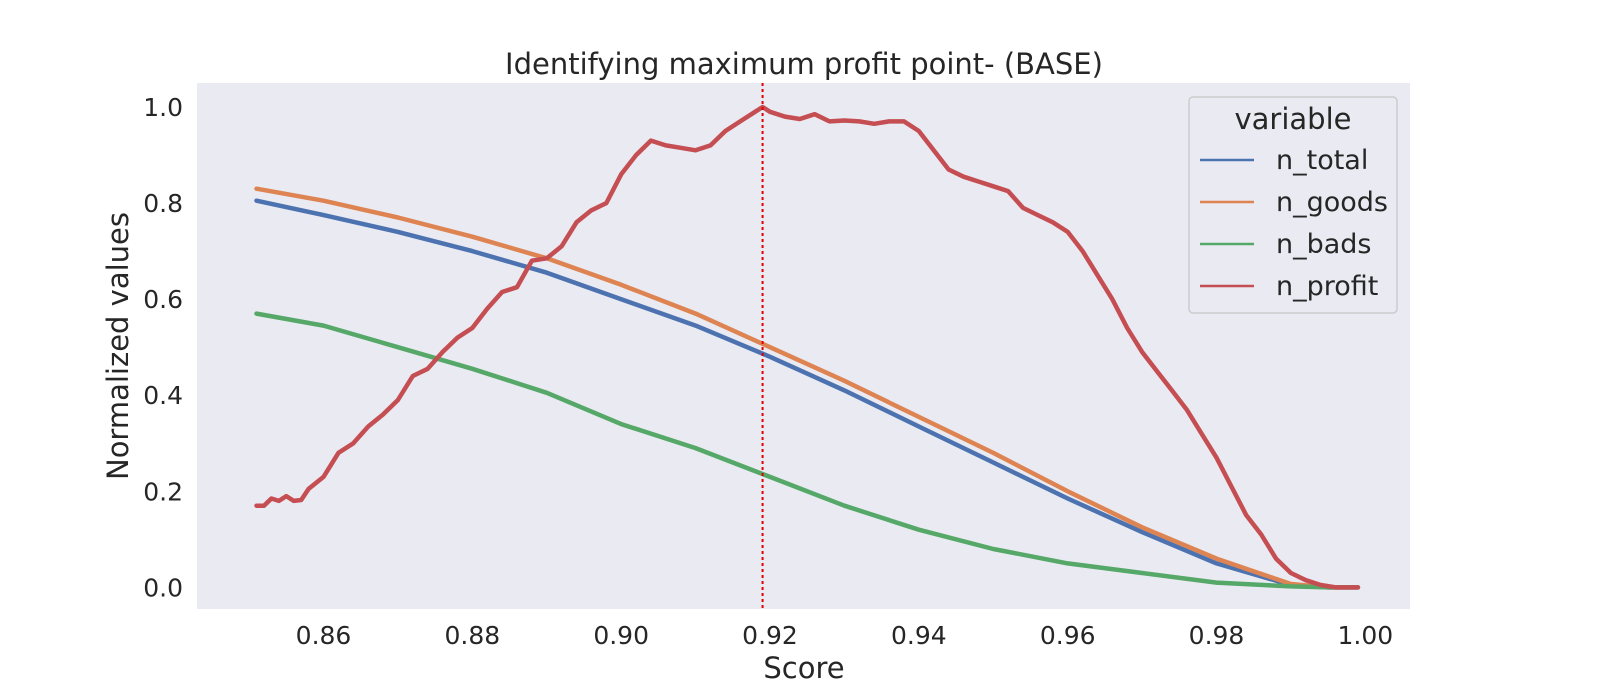 The height and width of the screenshot is (700, 1600). I want to click on legend: variable n_total n_goods n_bads n_profit, so click(1293, 205).